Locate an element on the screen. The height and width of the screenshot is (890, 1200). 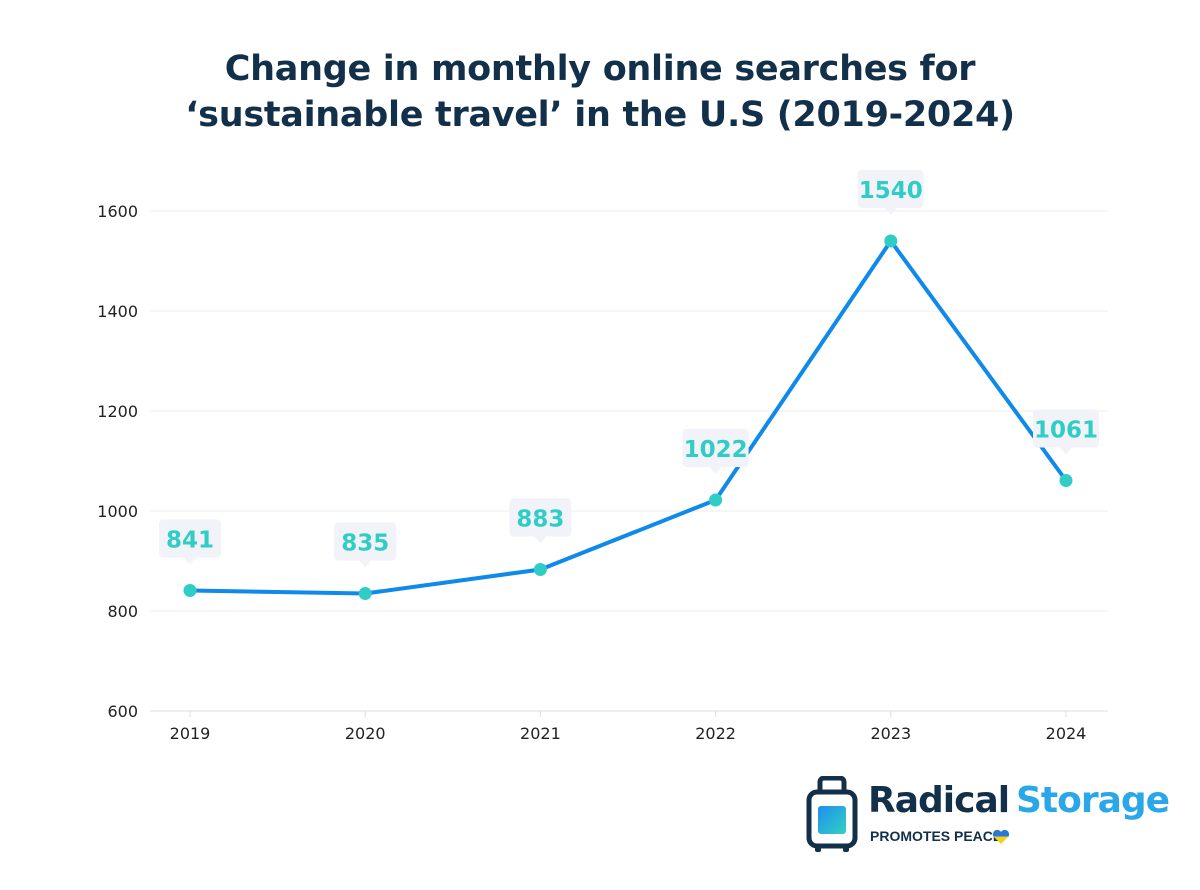
logo-word-storage: Storage is located at coordinates (1093, 800).